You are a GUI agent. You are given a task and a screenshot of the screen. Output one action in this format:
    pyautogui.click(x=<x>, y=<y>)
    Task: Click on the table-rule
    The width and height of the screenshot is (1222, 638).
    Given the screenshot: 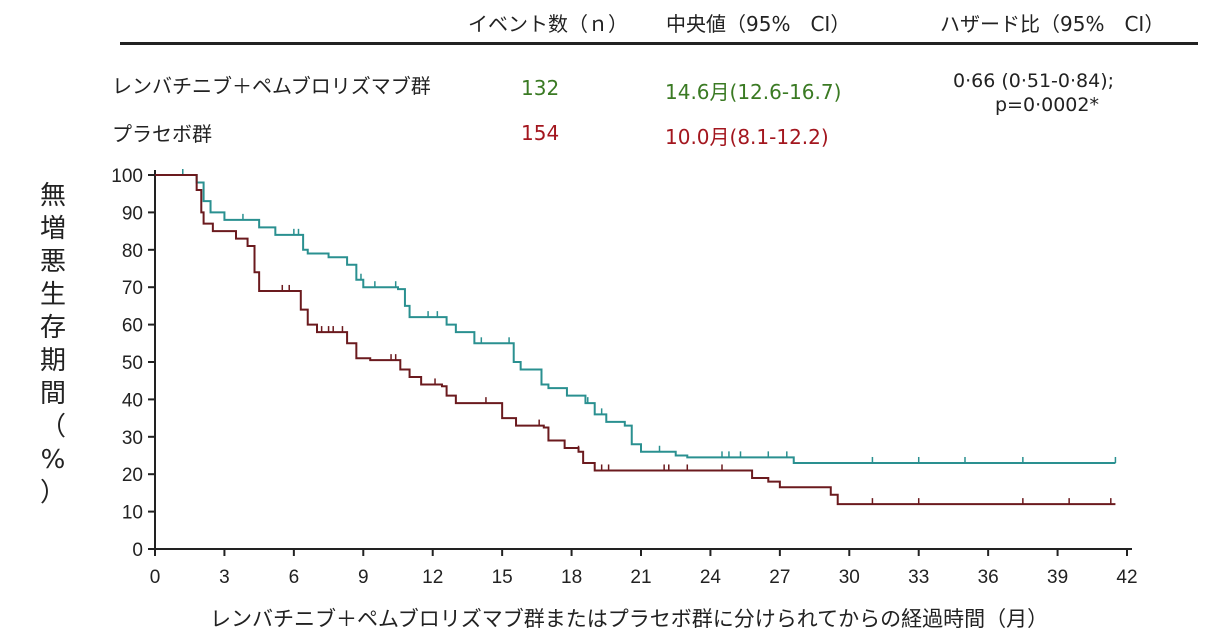 What is the action you would take?
    pyautogui.click(x=659, y=43)
    